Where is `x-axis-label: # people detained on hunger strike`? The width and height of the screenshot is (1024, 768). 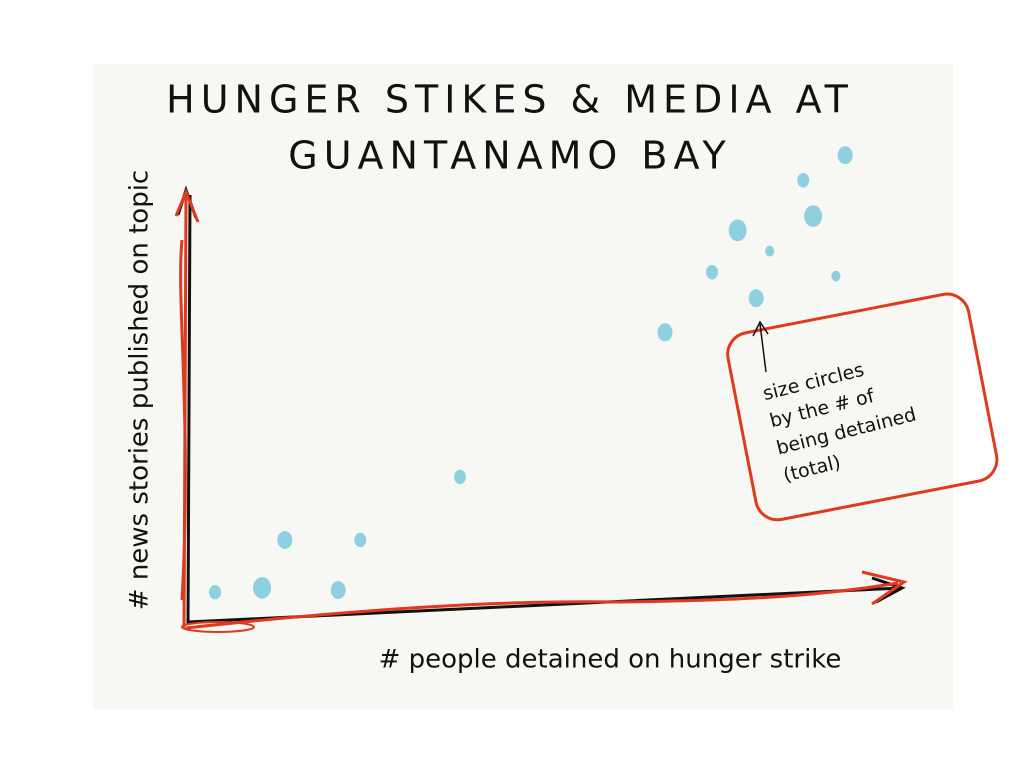
x-axis-label: # people detained on hunger strike is located at coordinates (610, 660).